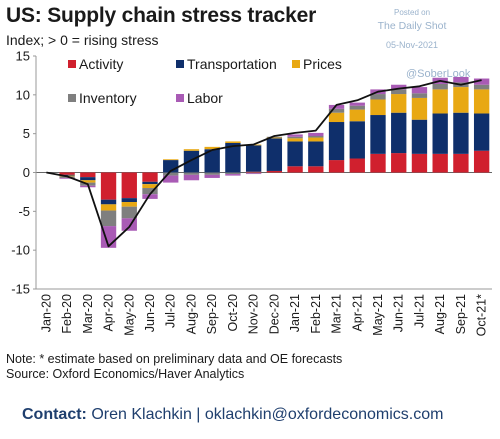 The width and height of the screenshot is (500, 439). I want to click on x-tick-label: Aug-20, so click(191, 314).